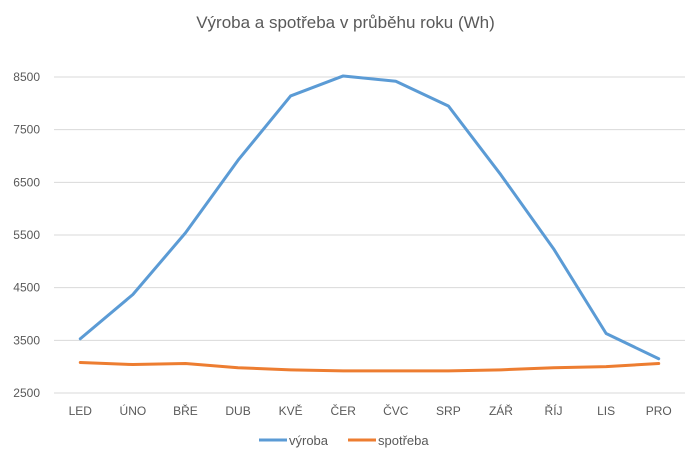  I want to click on y-tick-label: 7500, so click(26, 130).